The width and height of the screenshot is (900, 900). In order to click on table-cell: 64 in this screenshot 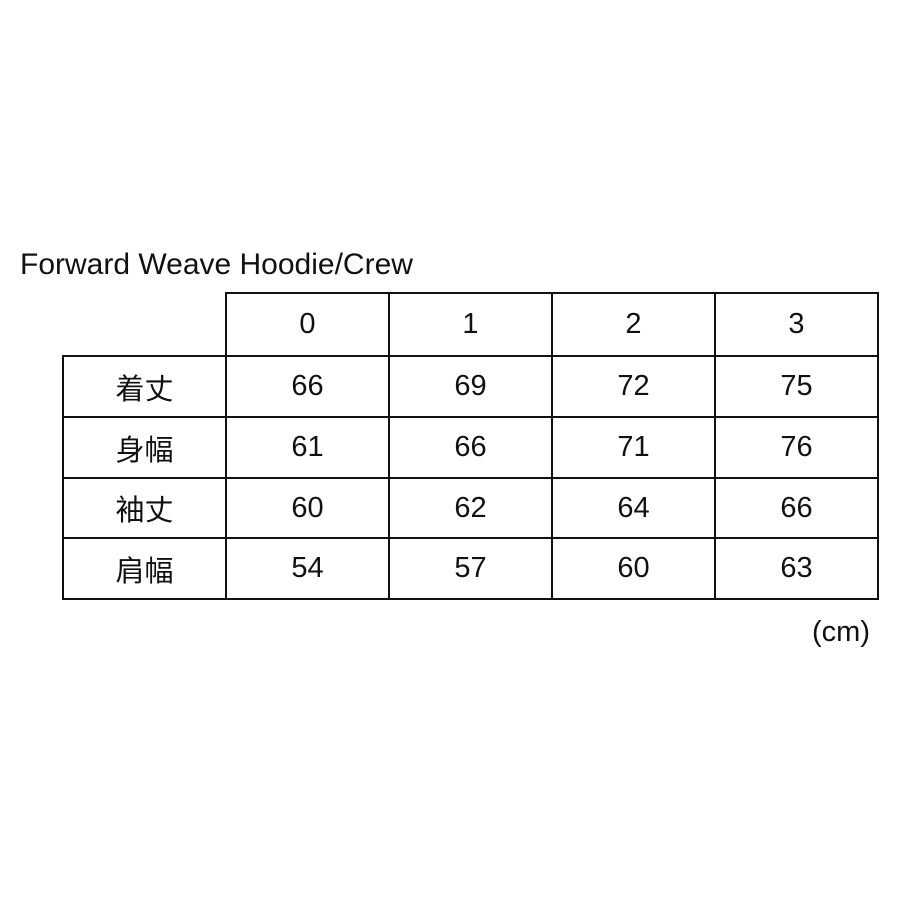, I will do `click(633, 508)`.